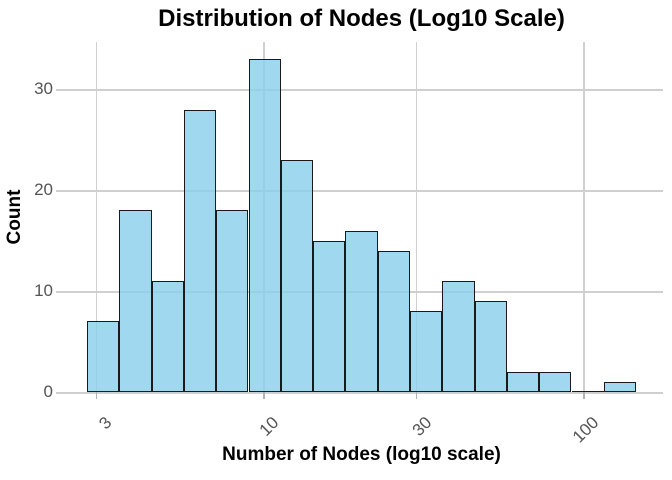  I want to click on x-tick-label: 10, so click(269, 426).